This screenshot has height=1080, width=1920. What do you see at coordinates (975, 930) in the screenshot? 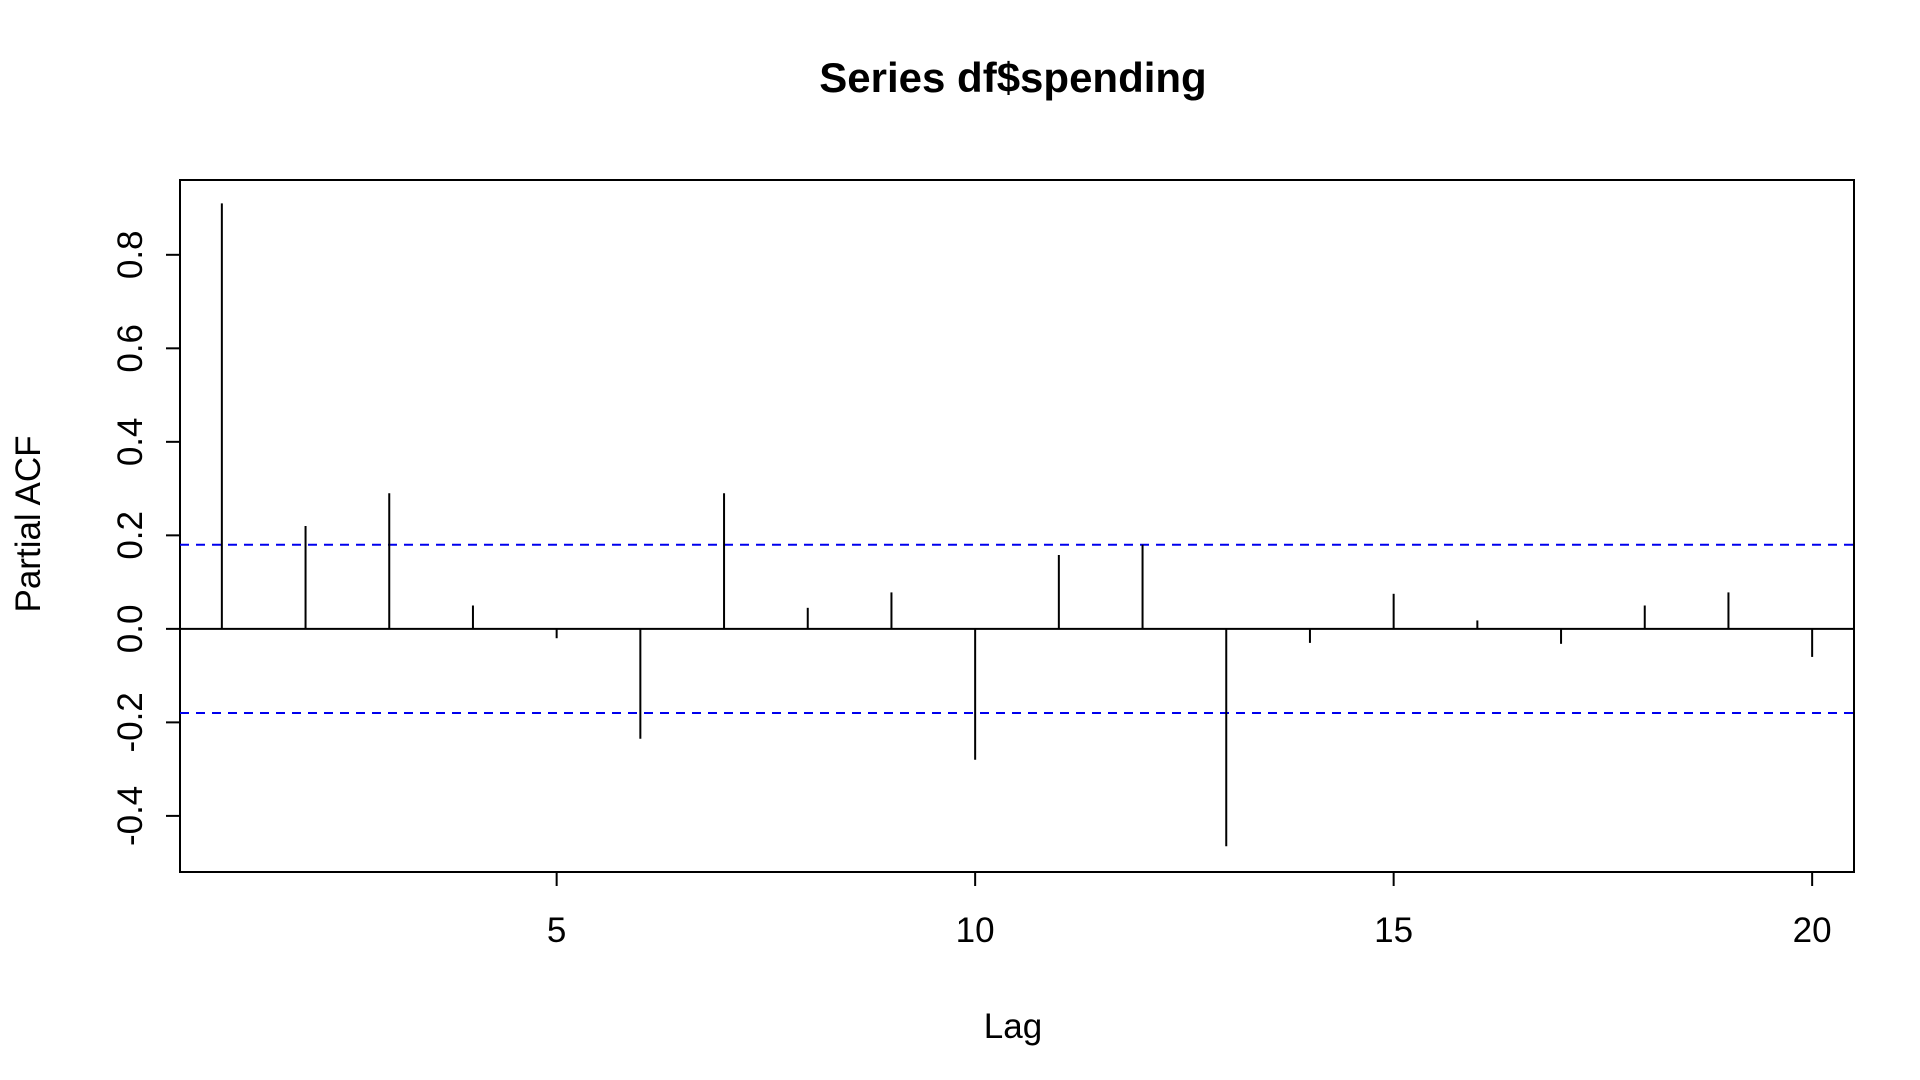
I see `x-tick-label: 10` at bounding box center [975, 930].